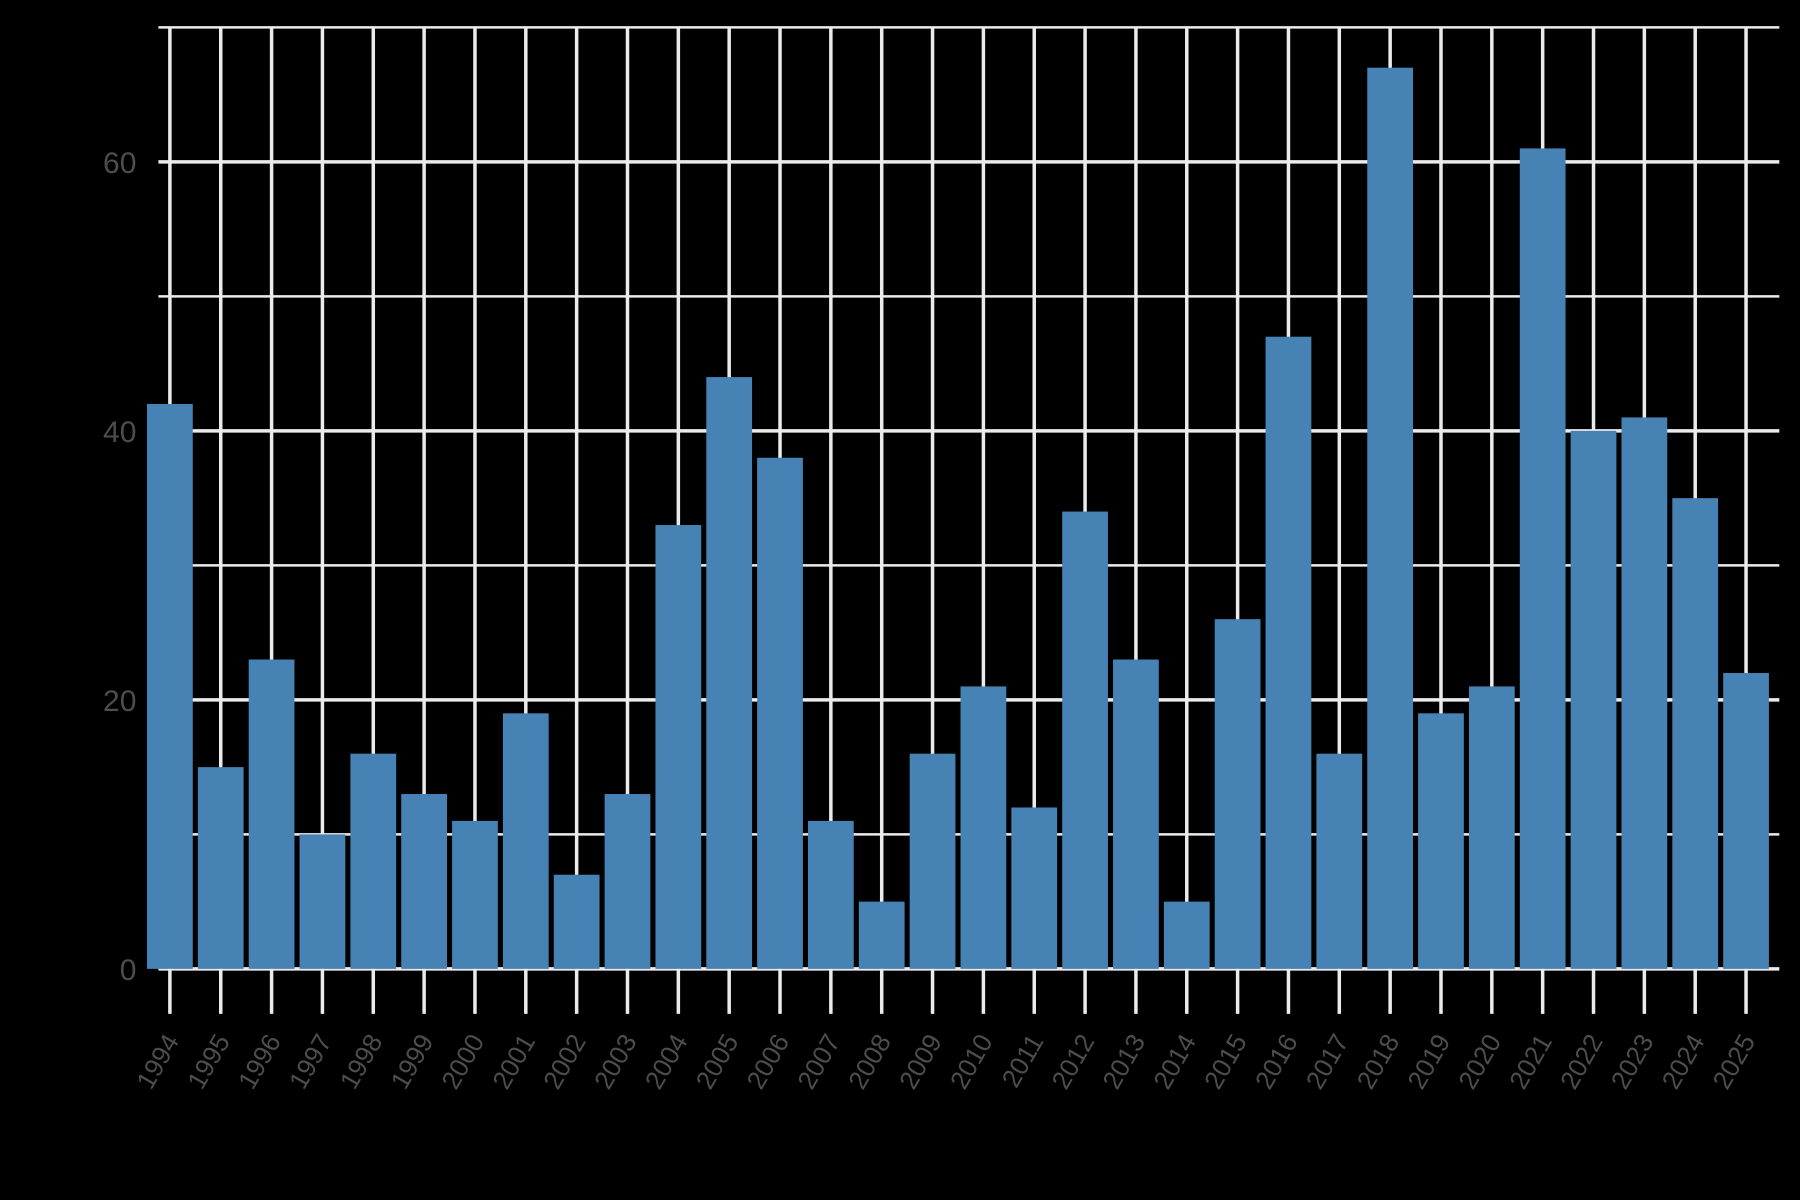 The image size is (1800, 1200). I want to click on bar-2011, so click(1034, 888).